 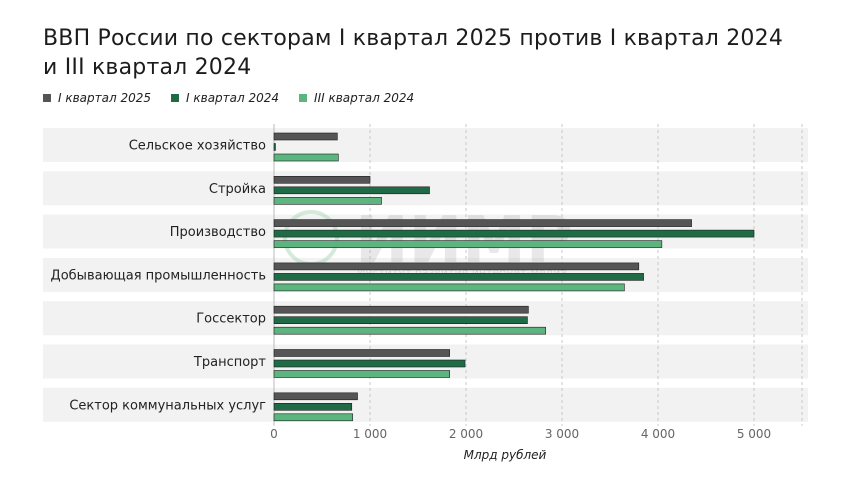 What do you see at coordinates (197, 146) in the screenshot?
I see `category-label: Сельское хозяйство` at bounding box center [197, 146].